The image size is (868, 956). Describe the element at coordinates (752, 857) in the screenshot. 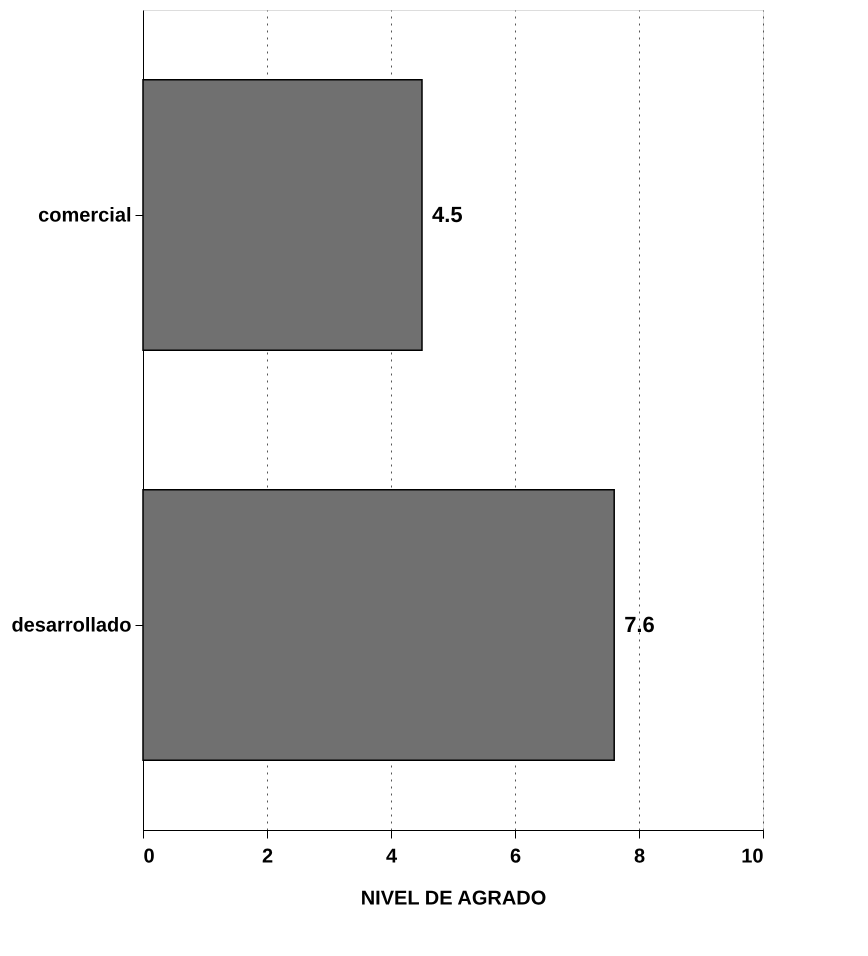

I see `x-tick-label: 10` at that location.